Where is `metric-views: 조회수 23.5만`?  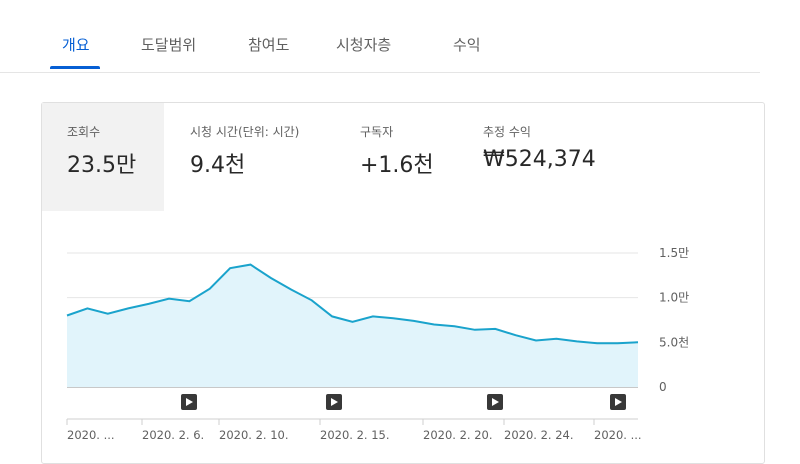 metric-views: 조회수 23.5만 is located at coordinates (103, 157).